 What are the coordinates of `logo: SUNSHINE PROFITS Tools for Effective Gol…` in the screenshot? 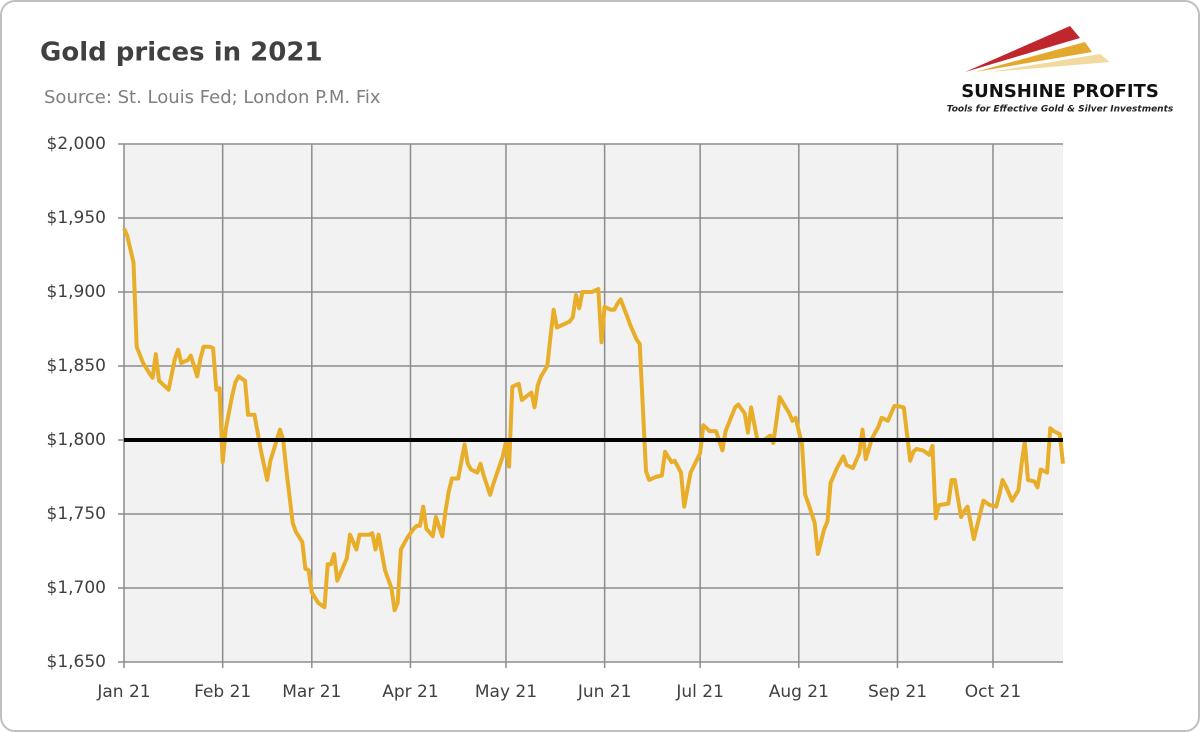 It's located at (1060, 70).